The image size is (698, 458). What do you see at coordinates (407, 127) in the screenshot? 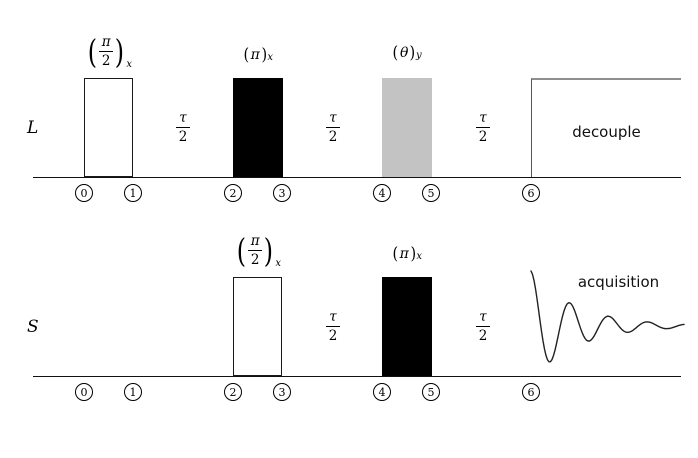
I see `pulse-theta-y-L` at bounding box center [407, 127].